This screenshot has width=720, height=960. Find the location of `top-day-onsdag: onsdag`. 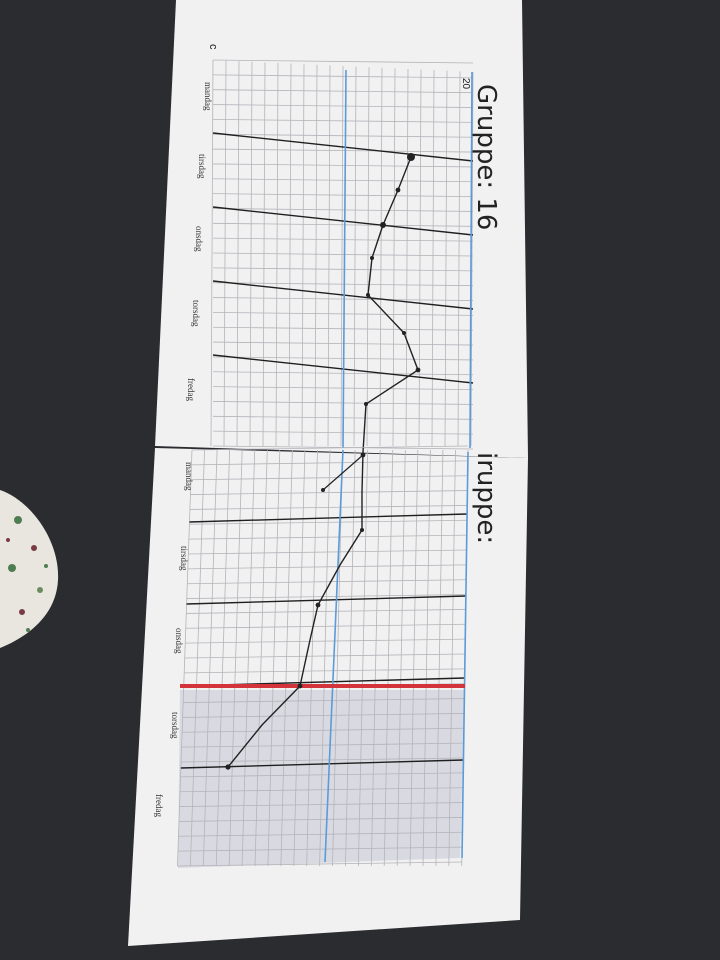

top-day-onsdag: onsdag is located at coordinates (199, 239).